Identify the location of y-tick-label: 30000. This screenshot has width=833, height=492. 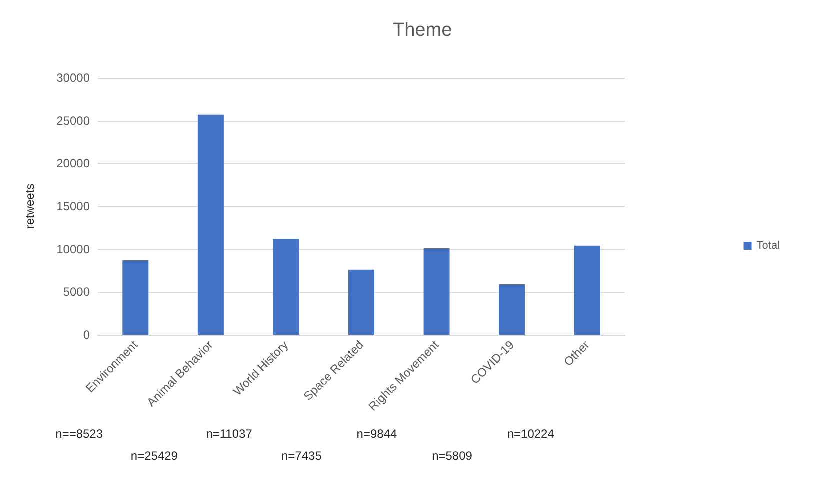
(73, 78).